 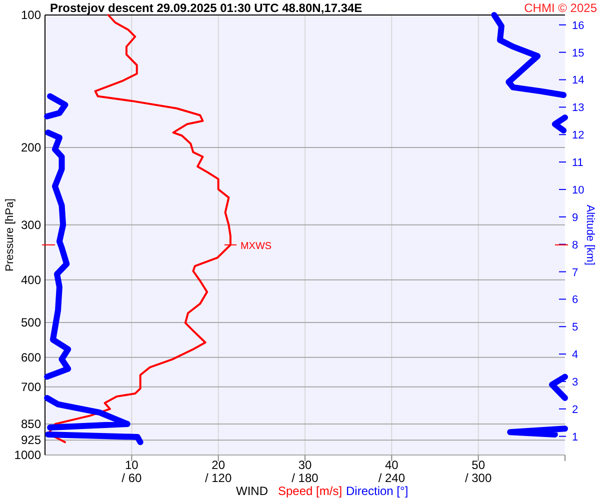 What do you see at coordinates (377, 491) in the screenshot?
I see `text: Direction [°]` at bounding box center [377, 491].